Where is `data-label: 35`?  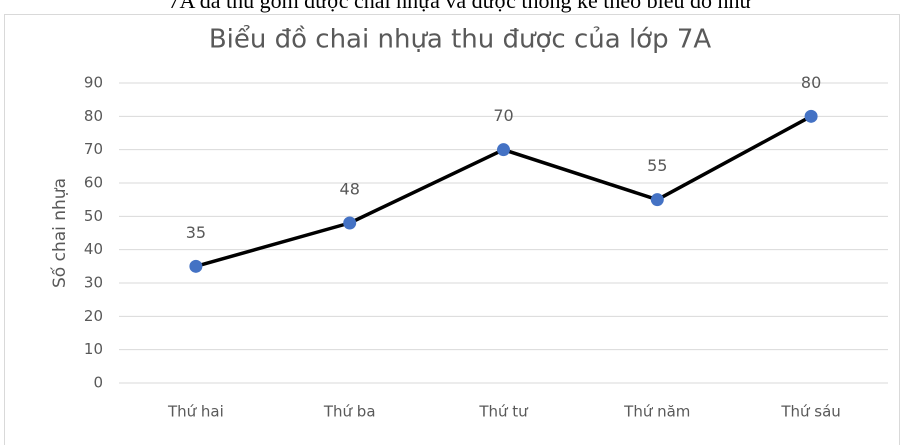
data-label: 35 is located at coordinates (196, 232).